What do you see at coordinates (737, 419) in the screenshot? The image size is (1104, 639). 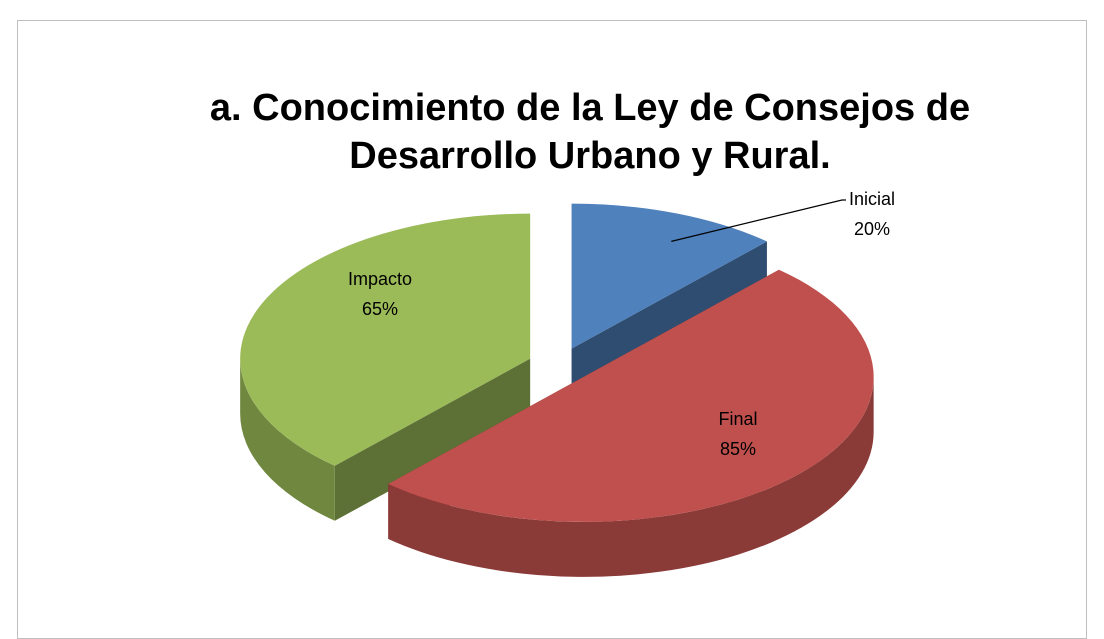 I see `data-label-category: Final` at bounding box center [737, 419].